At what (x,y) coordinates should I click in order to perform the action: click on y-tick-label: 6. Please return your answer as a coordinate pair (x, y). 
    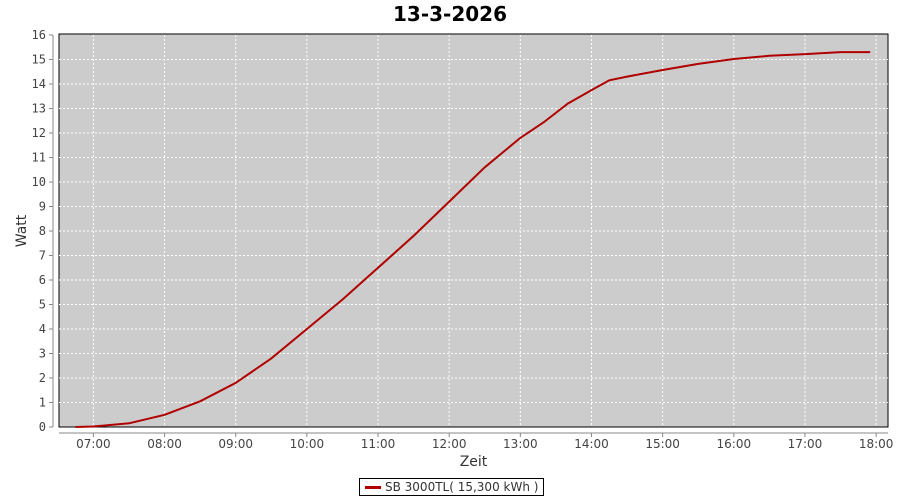
    Looking at the image, I should click on (42, 280).